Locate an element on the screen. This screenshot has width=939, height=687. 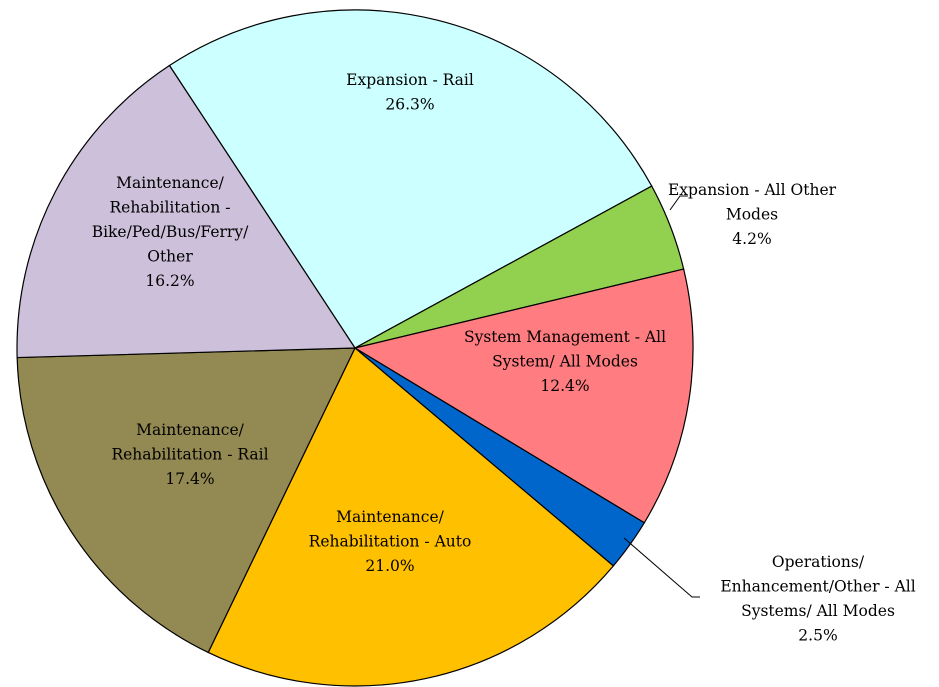
slice-label-line: Systems/ All Modes is located at coordinates (818, 611).